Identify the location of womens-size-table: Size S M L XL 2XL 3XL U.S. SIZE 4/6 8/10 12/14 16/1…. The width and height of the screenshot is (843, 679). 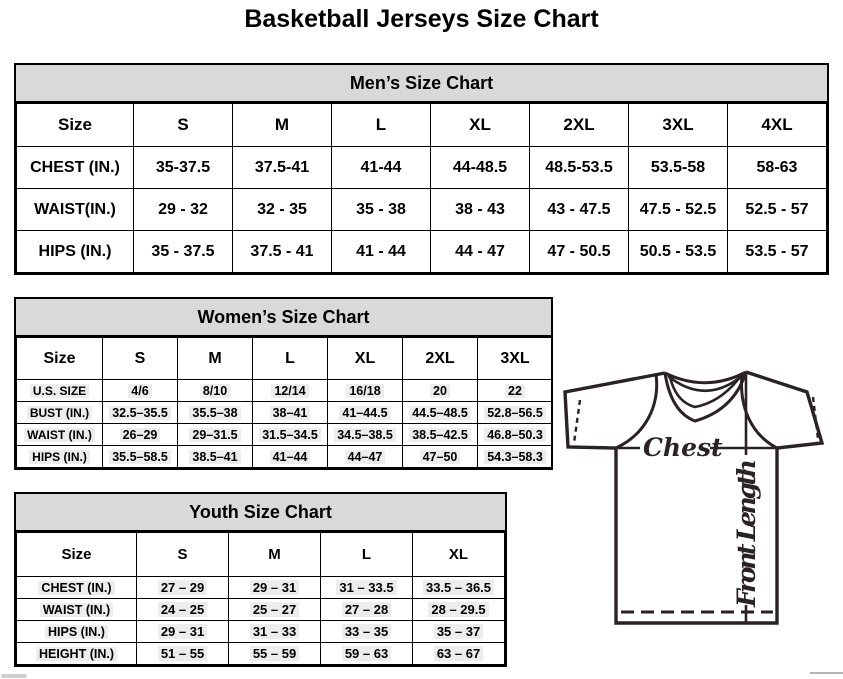
(284, 402).